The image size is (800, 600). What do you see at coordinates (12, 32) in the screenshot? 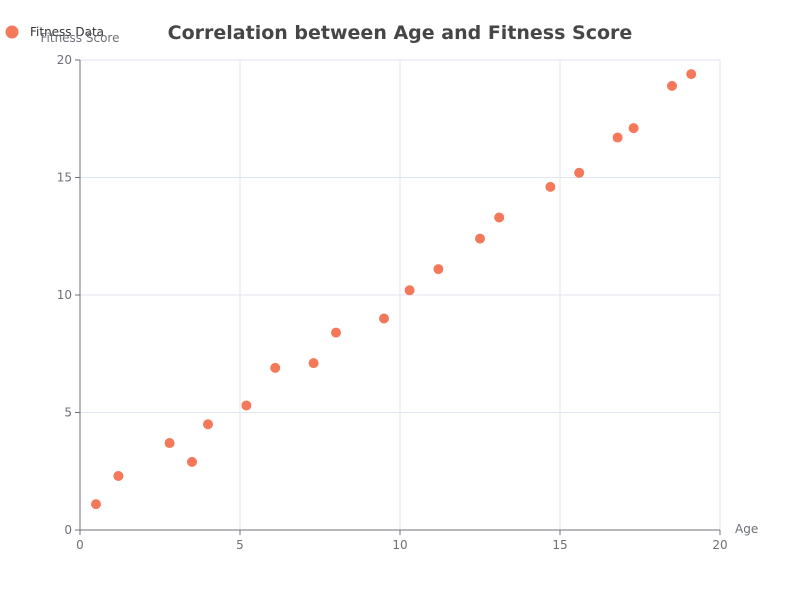
I see `legend-marker-icon` at bounding box center [12, 32].